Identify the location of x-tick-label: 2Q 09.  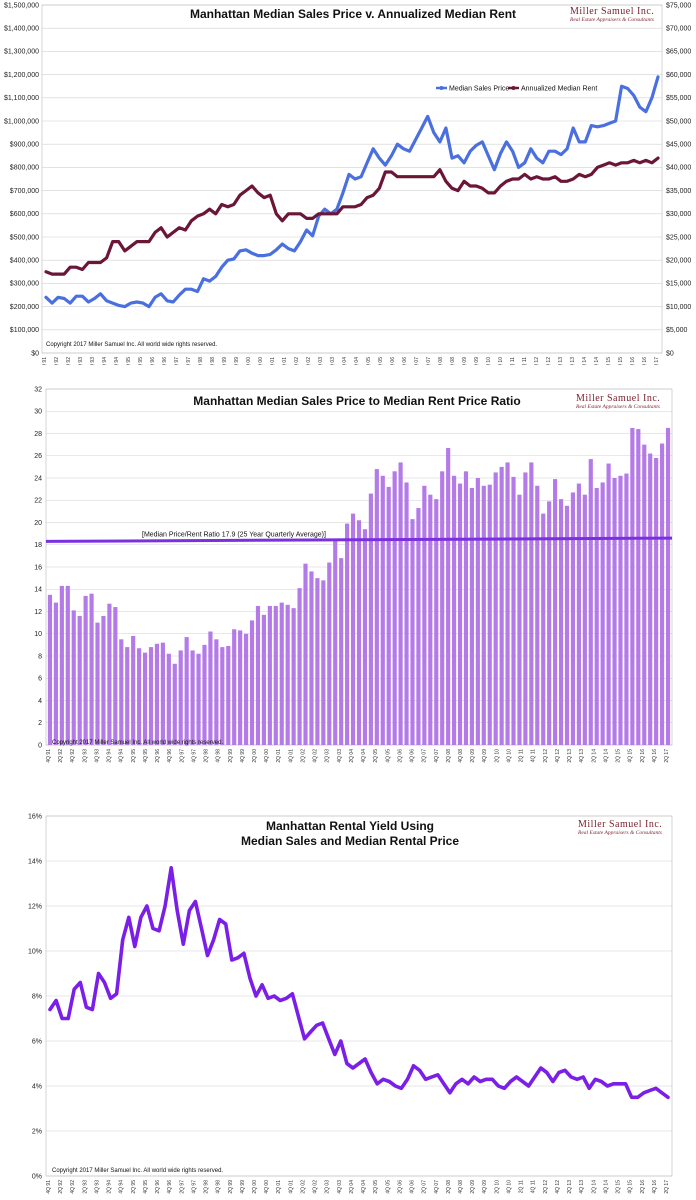
(473, 1187).